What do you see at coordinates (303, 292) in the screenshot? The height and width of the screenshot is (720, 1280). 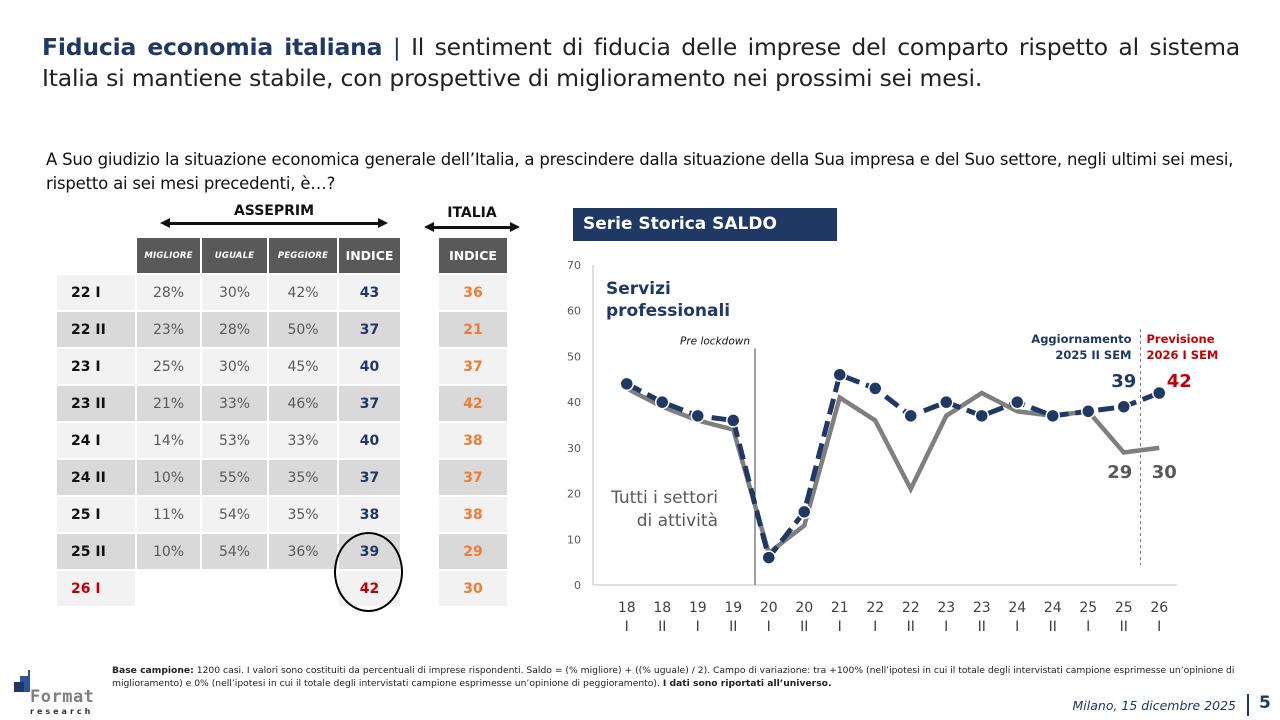 I see `peggiore-cell: 42%` at bounding box center [303, 292].